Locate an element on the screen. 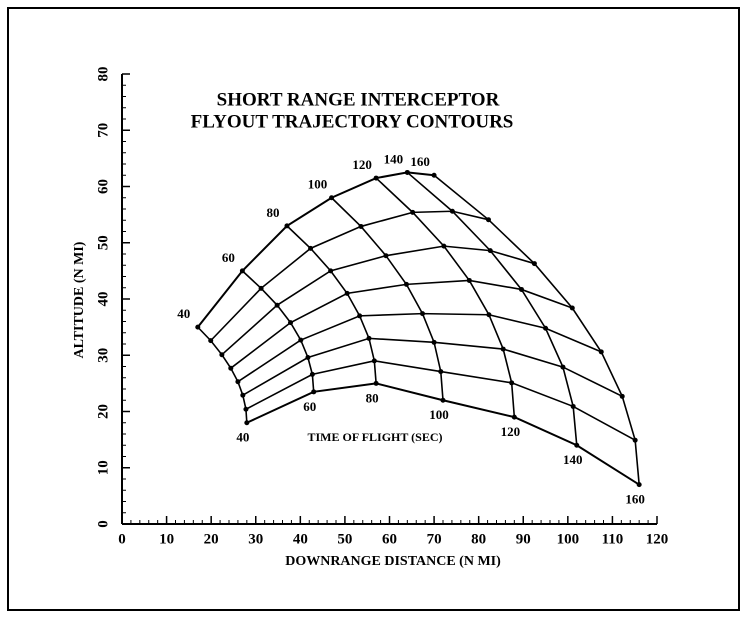 The image size is (748, 618). y-tick-label: 0 is located at coordinates (103, 524).